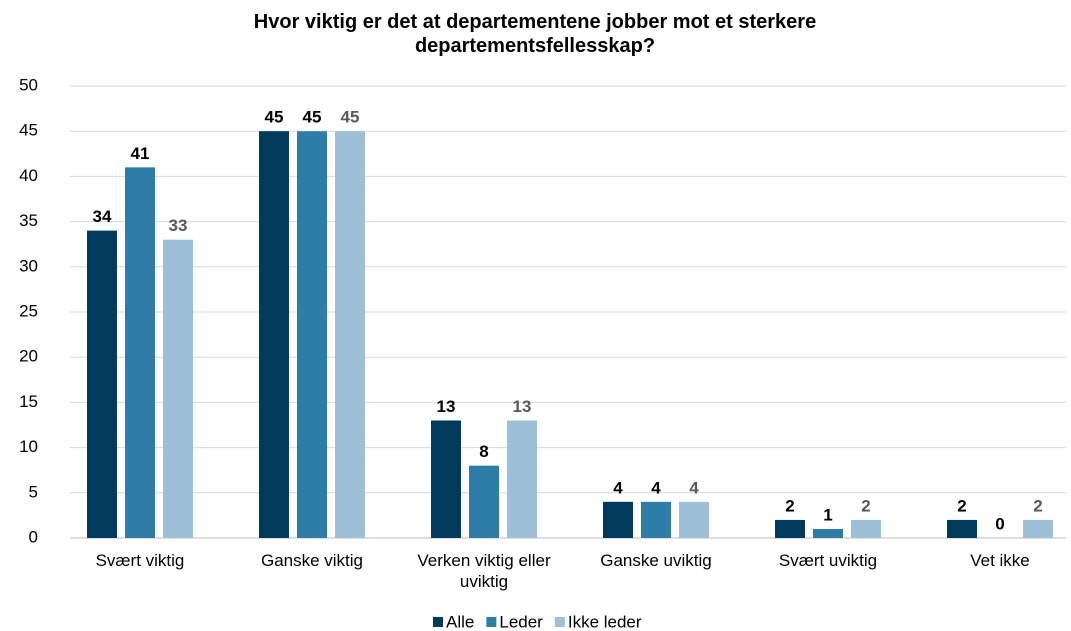  I want to click on x-tick-label: Verken viktig eller uviktig, so click(484, 571).